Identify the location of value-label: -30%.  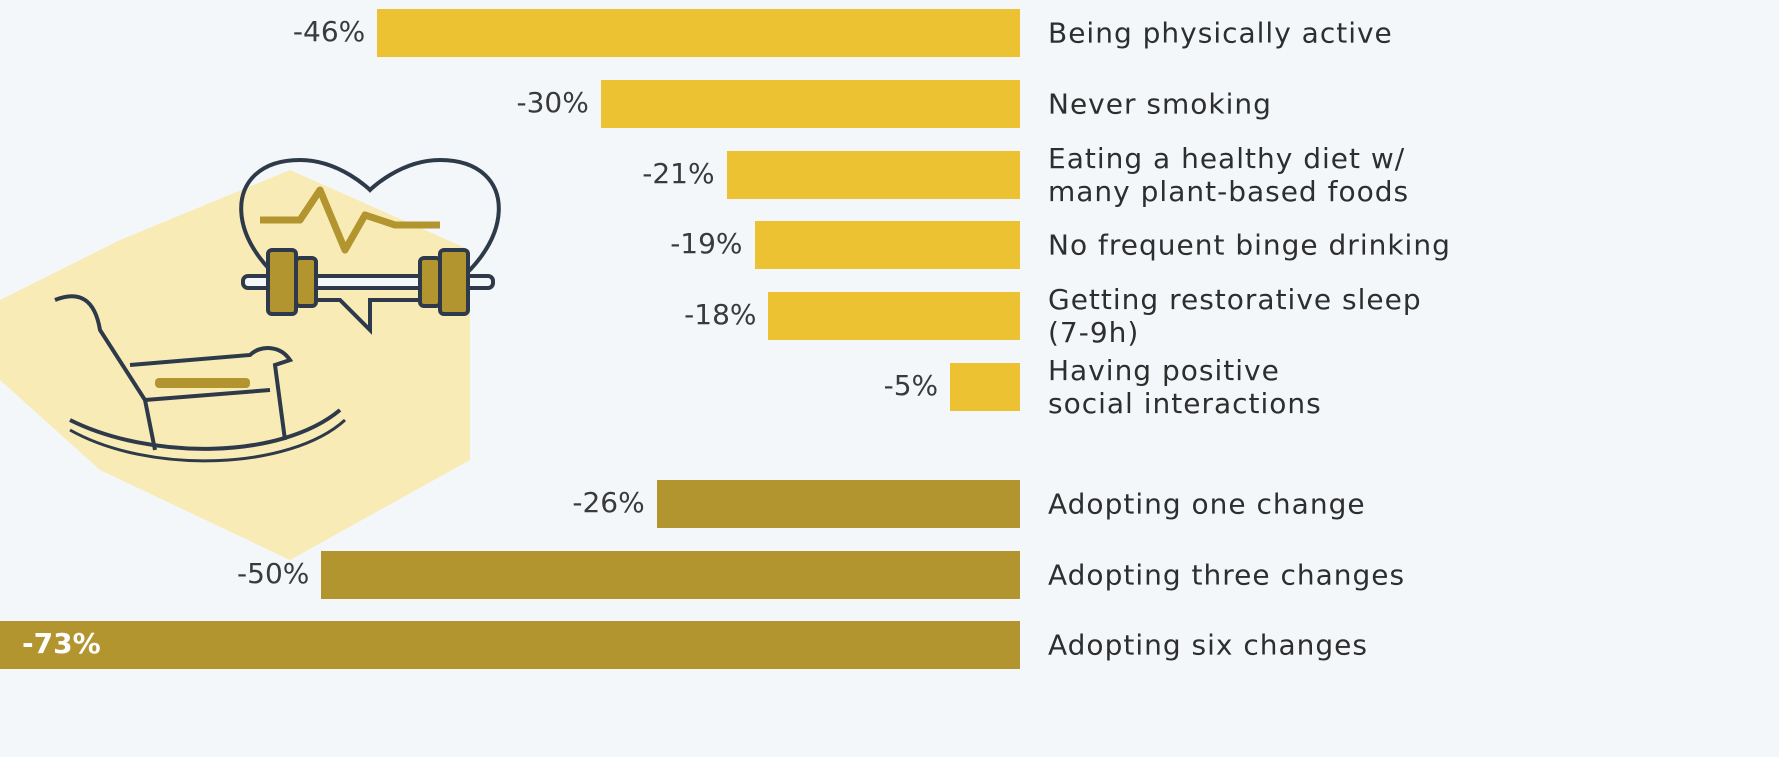
(552, 102).